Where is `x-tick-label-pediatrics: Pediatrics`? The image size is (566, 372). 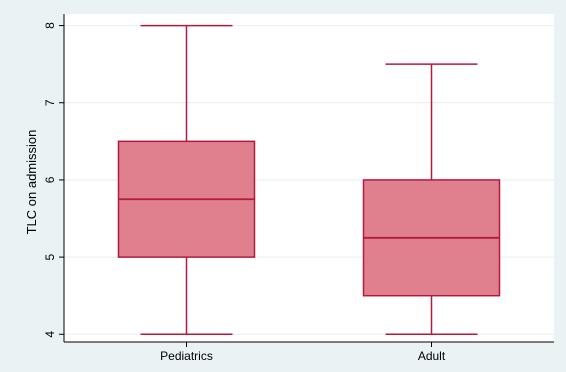 x-tick-label-pediatrics: Pediatrics is located at coordinates (186, 356).